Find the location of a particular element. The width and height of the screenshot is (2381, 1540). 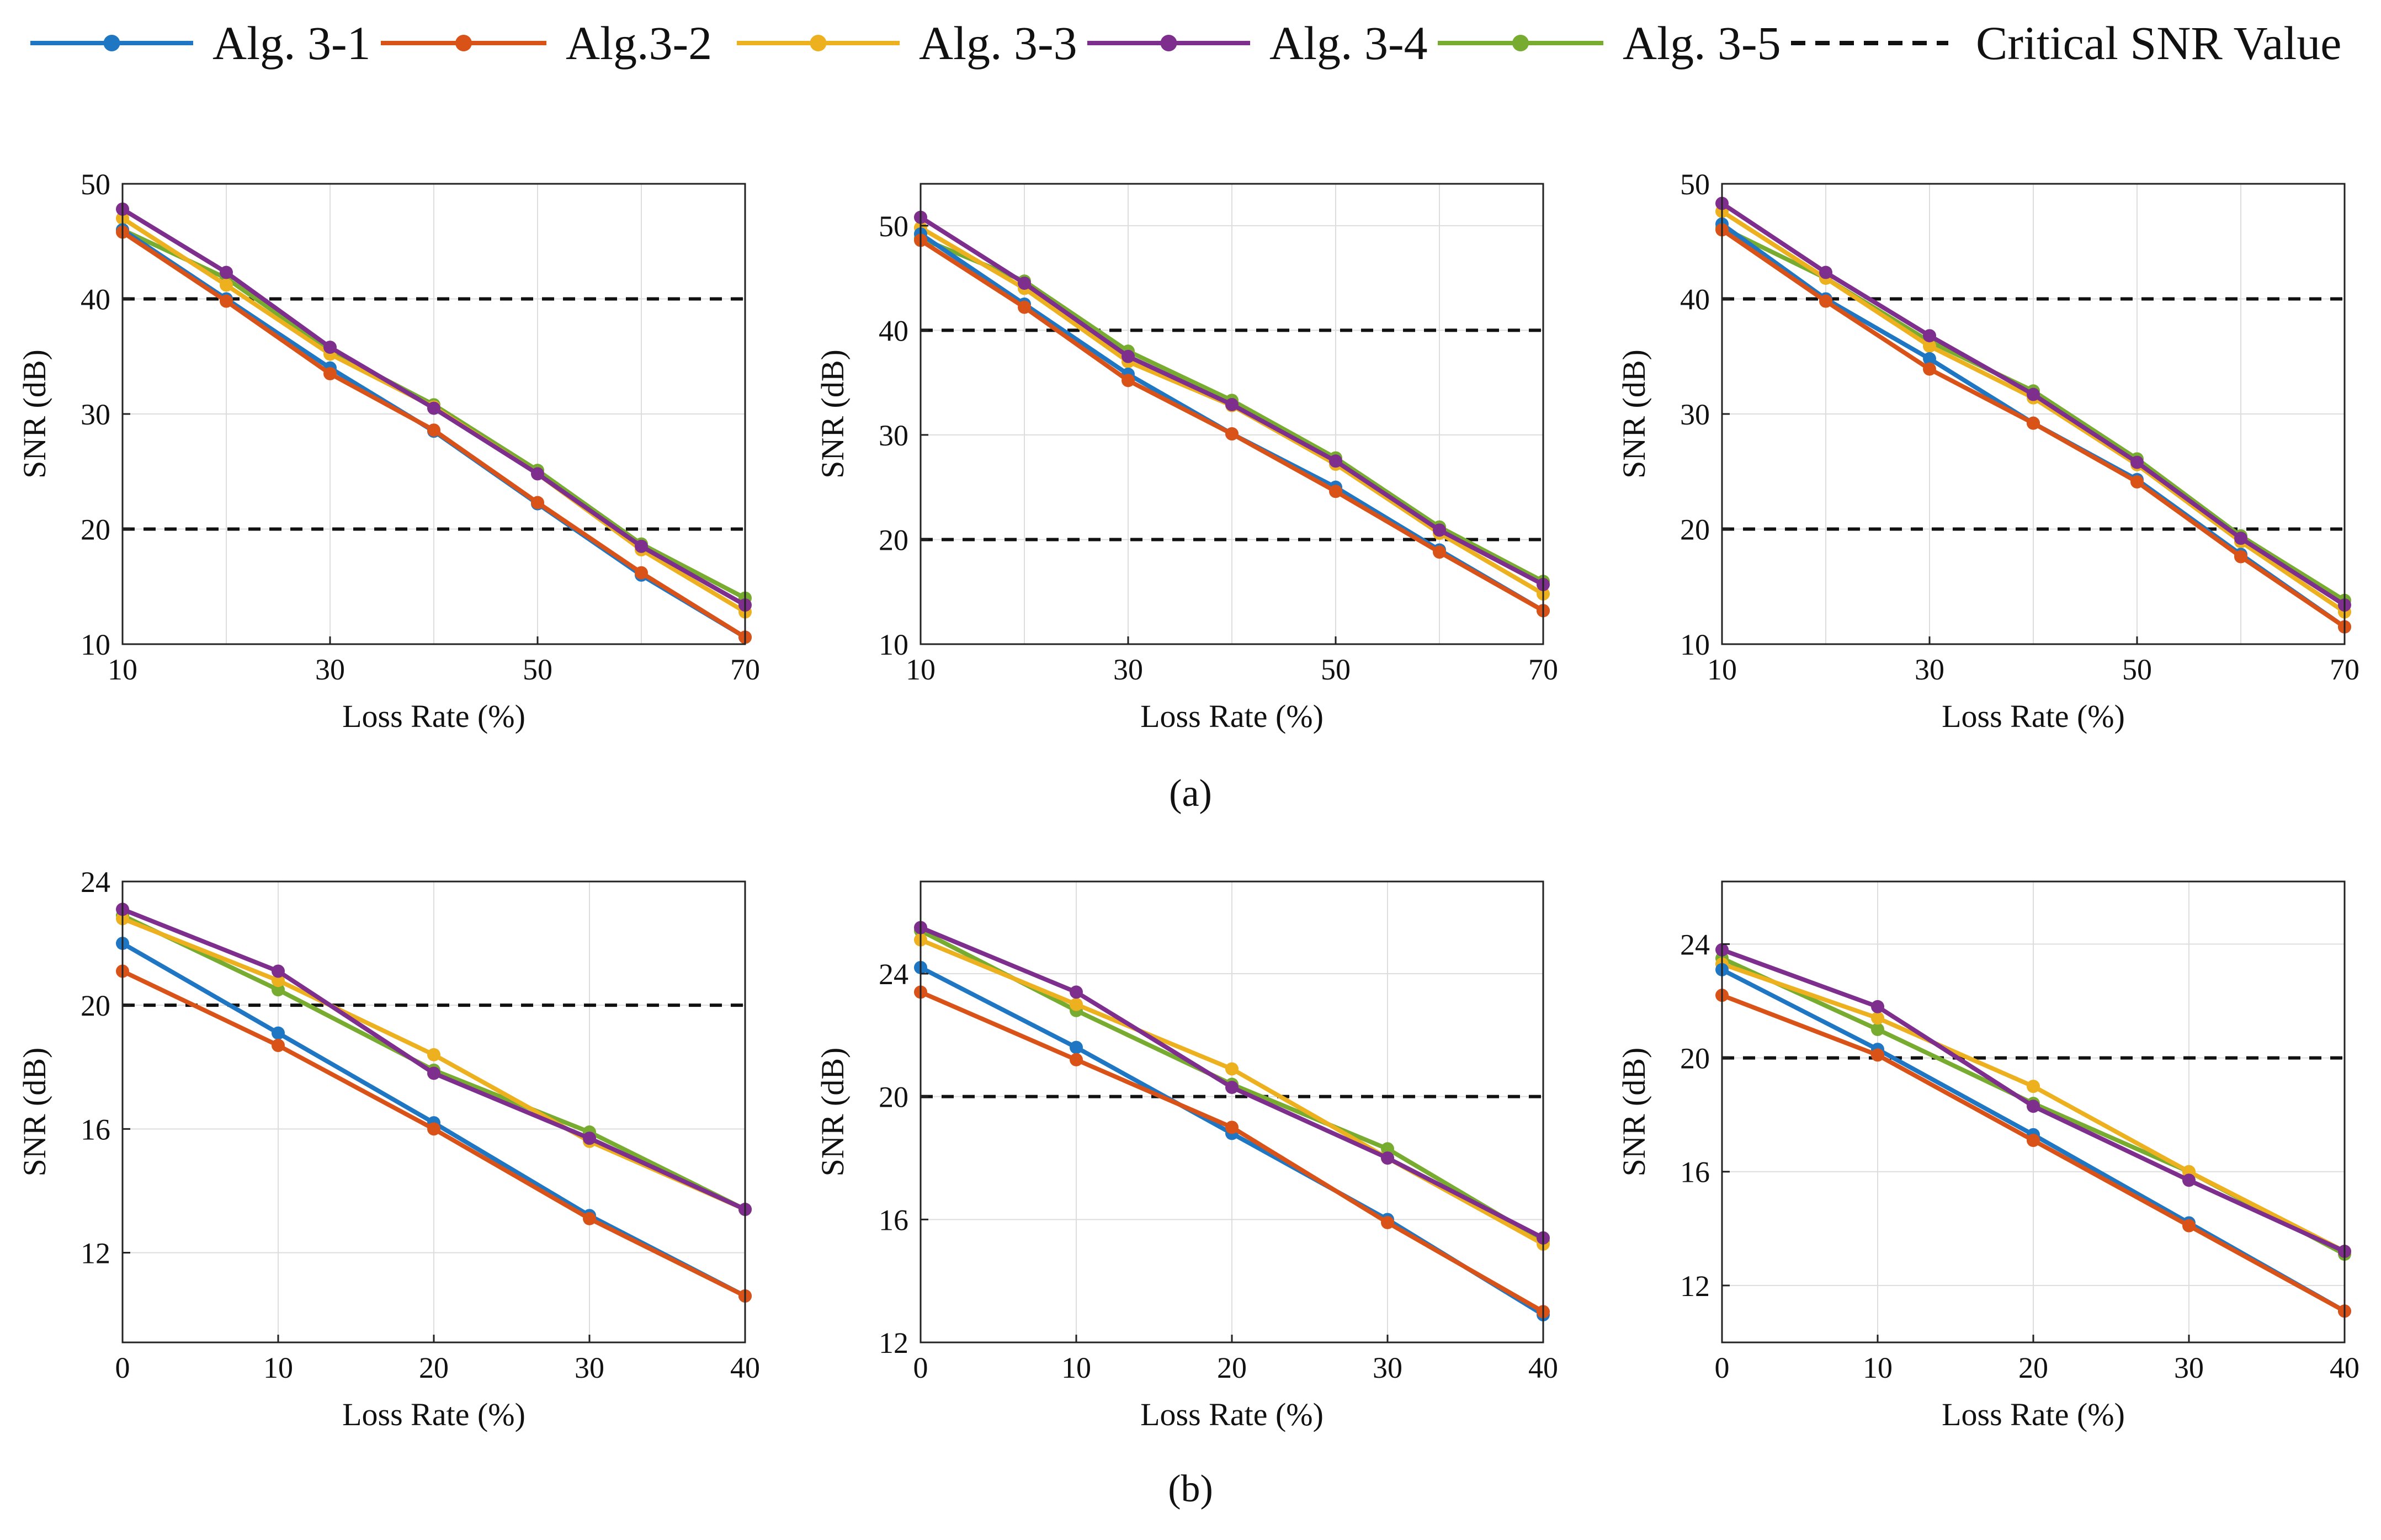

subplot-1-2: 0 10 20 30 40 12 16 20 24 Loss Rate (%) SNR (dB) is located at coordinates (1987, 1156).